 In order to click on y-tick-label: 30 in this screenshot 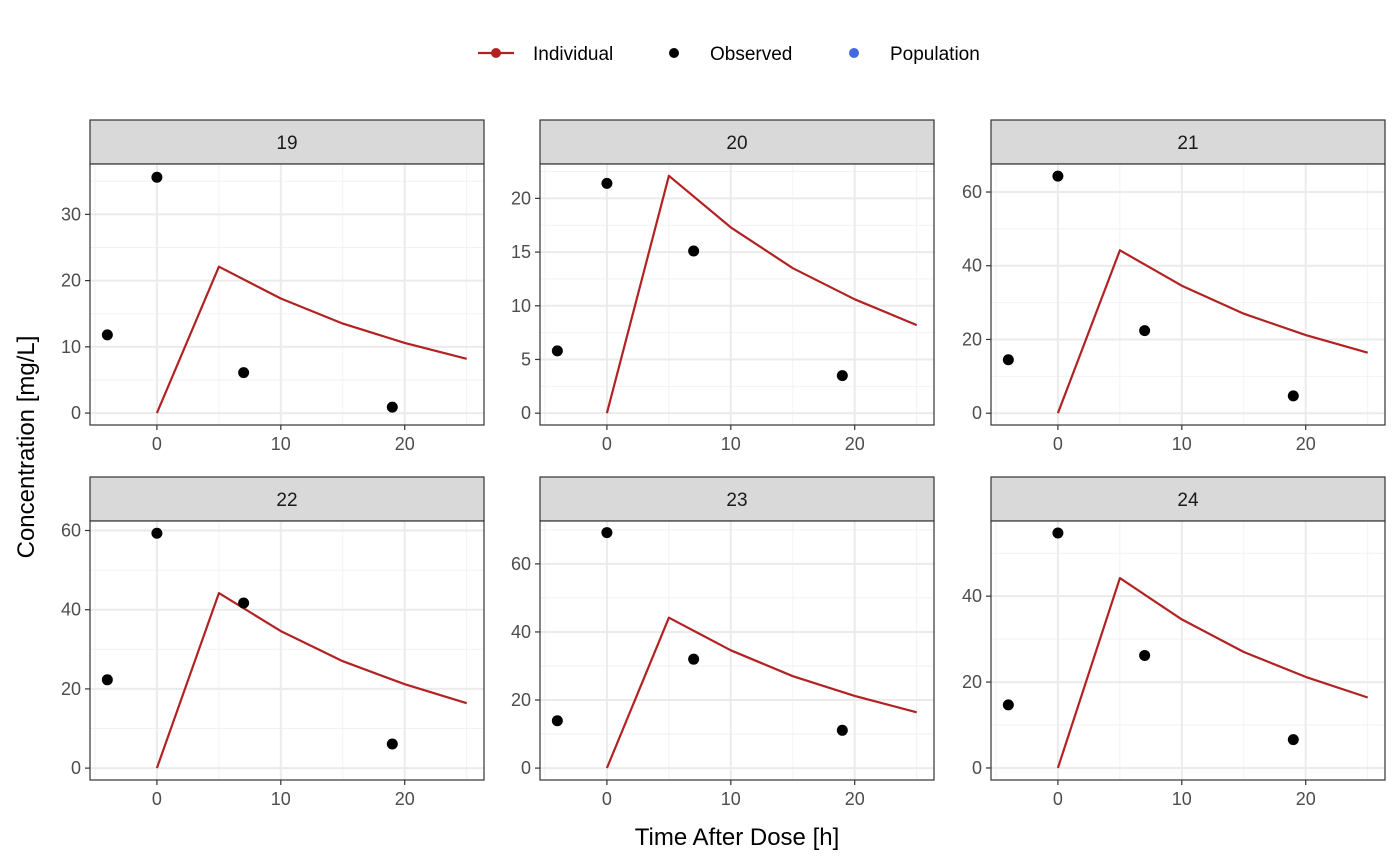, I will do `click(71, 214)`.